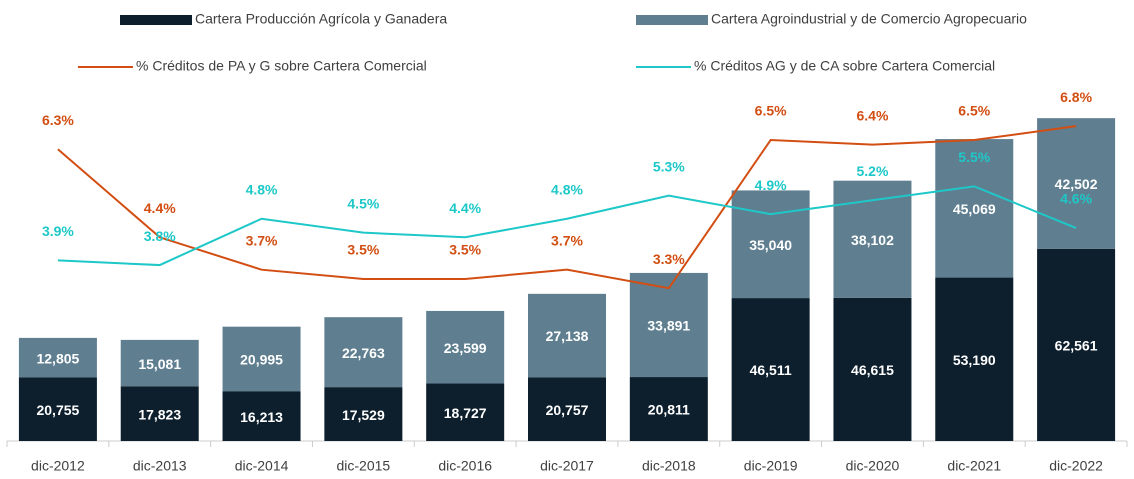 Image resolution: width=1134 pixels, height=479 pixels. I want to click on bar-label: 18,727, so click(465, 413).